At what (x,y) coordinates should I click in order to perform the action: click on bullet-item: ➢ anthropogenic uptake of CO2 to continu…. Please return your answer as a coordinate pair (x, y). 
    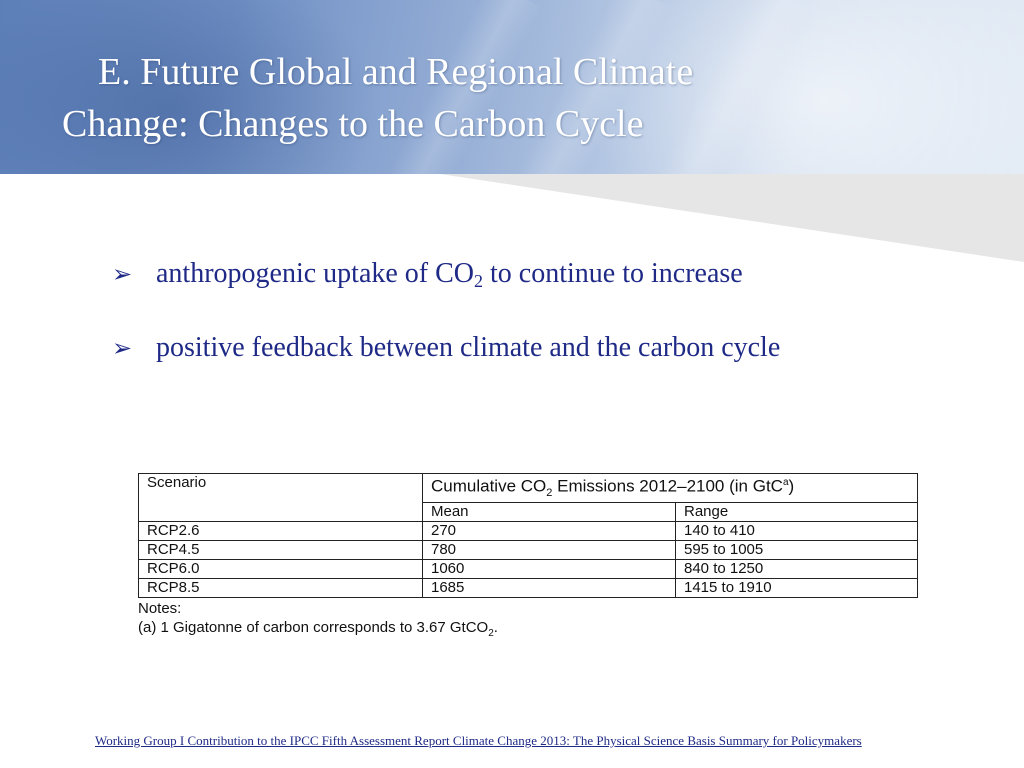
    Looking at the image, I should click on (542, 275).